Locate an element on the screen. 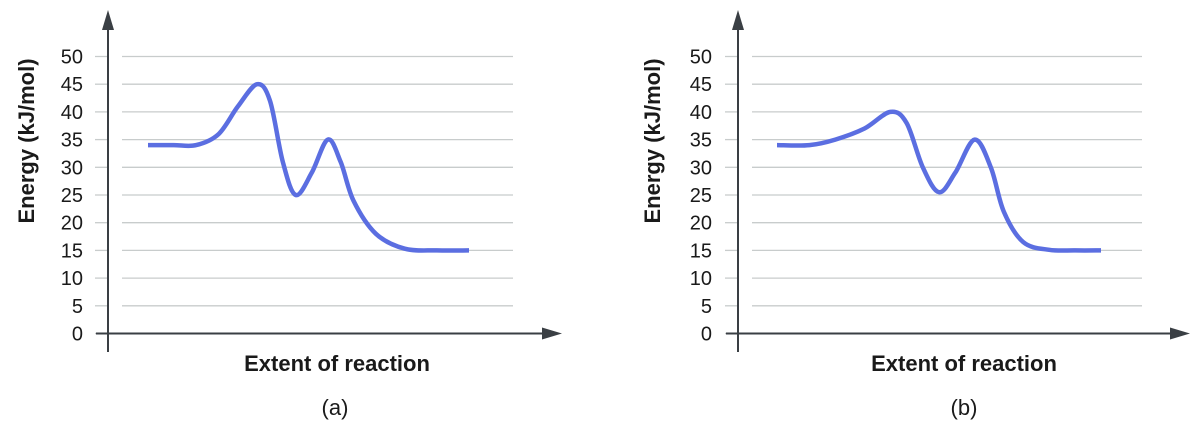  panel-label: (a) is located at coordinates (335, 407).